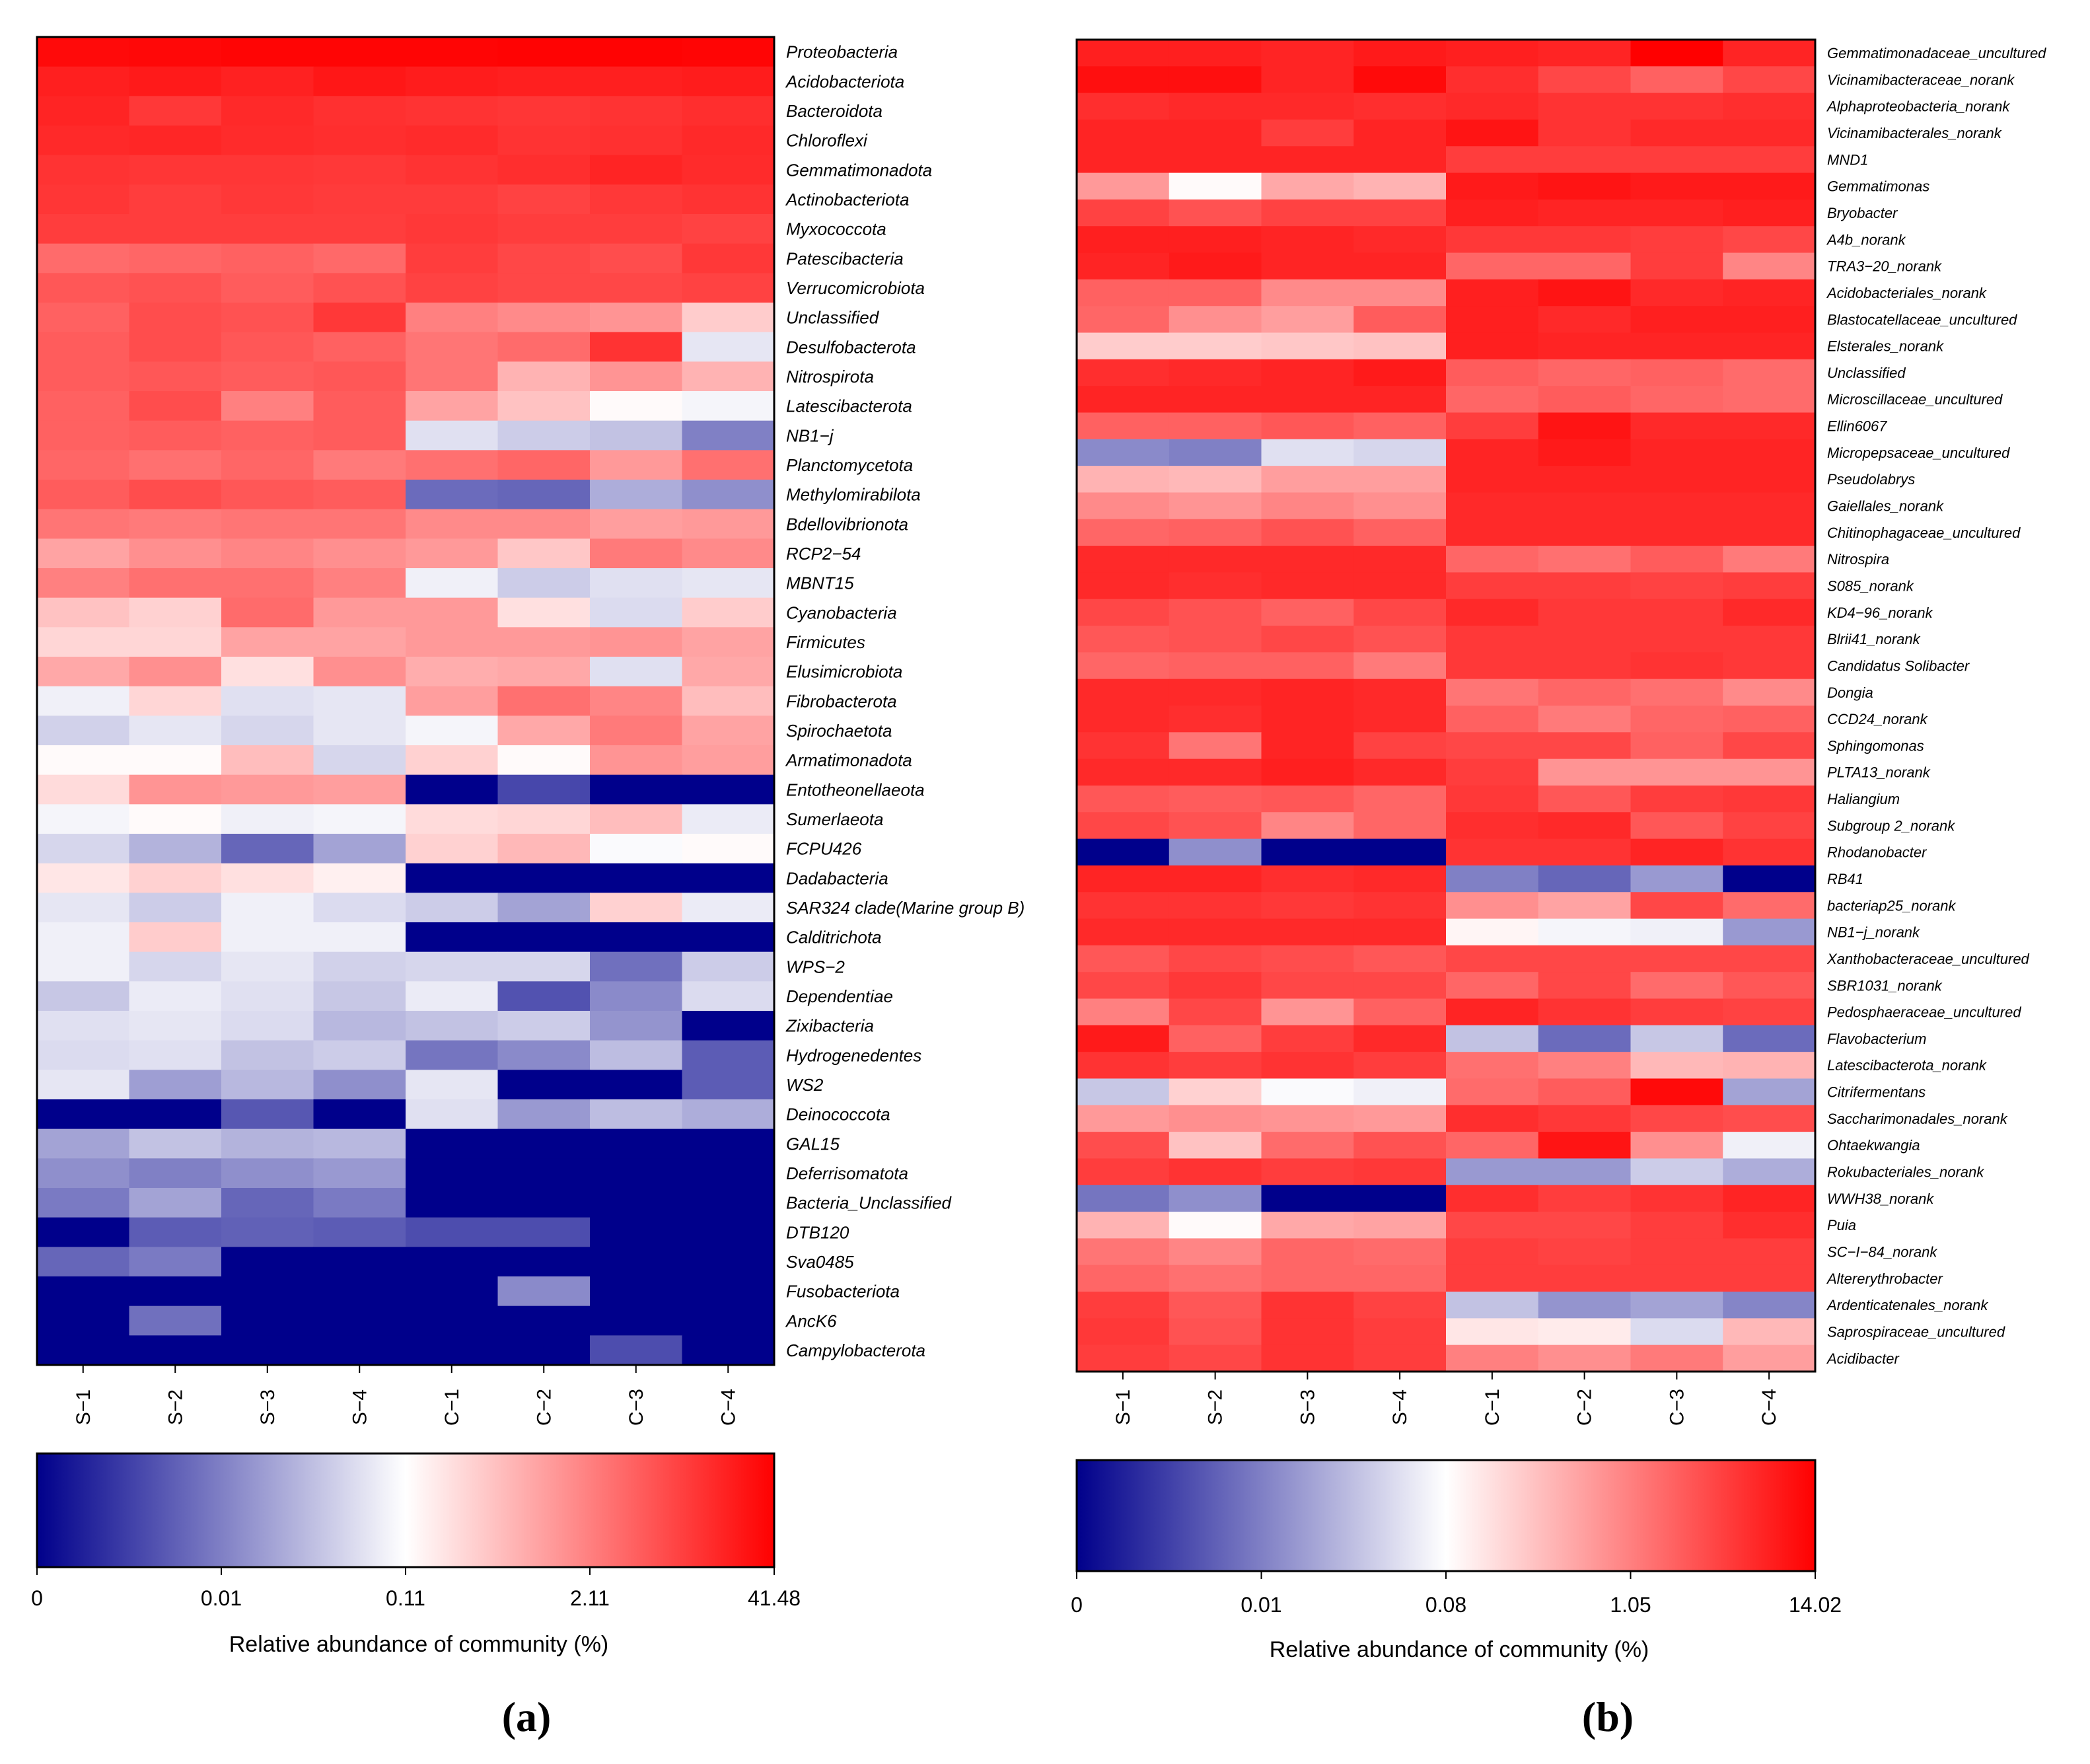 Image resolution: width=2090 pixels, height=1764 pixels. I want to click on row-label: Puia, so click(1841, 1225).